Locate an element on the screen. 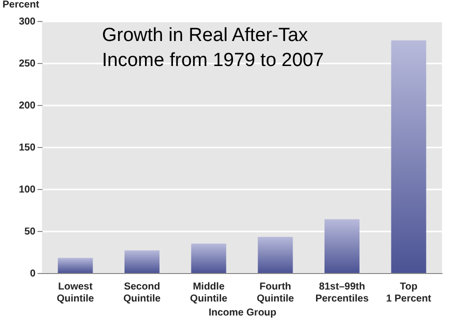 The image size is (452, 323). x-tick-label: Fourth Quintile is located at coordinates (275, 293).